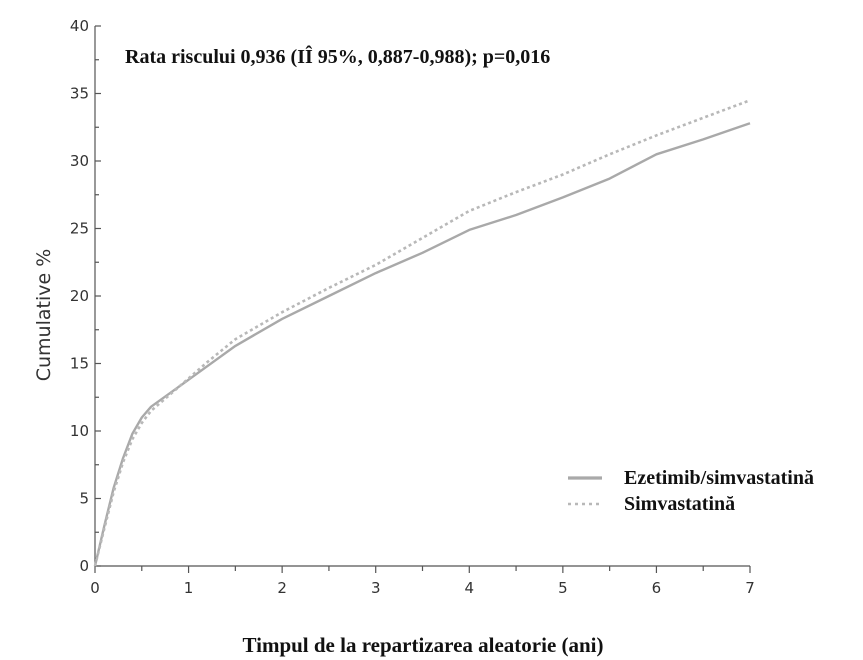  Describe the element at coordinates (79, 229) in the screenshot. I see `y-tick-label: 25` at that location.